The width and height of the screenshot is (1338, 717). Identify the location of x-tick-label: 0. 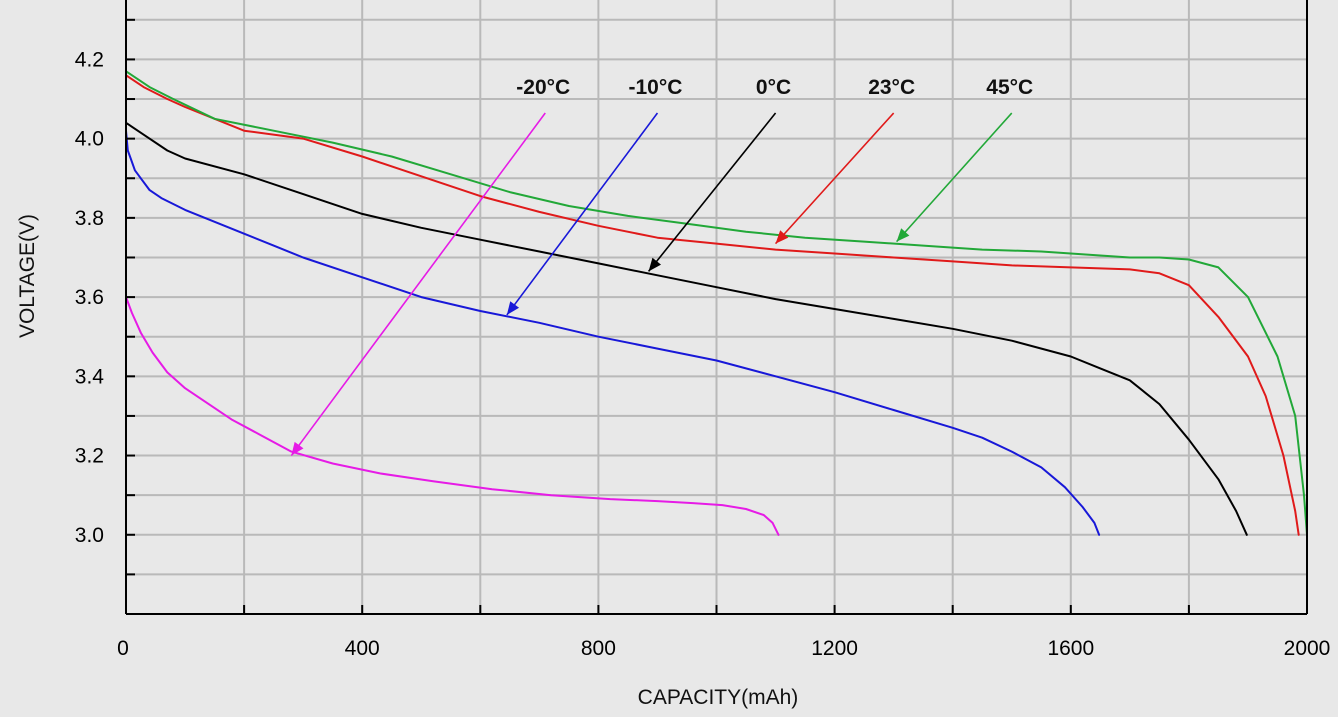
(123, 648).